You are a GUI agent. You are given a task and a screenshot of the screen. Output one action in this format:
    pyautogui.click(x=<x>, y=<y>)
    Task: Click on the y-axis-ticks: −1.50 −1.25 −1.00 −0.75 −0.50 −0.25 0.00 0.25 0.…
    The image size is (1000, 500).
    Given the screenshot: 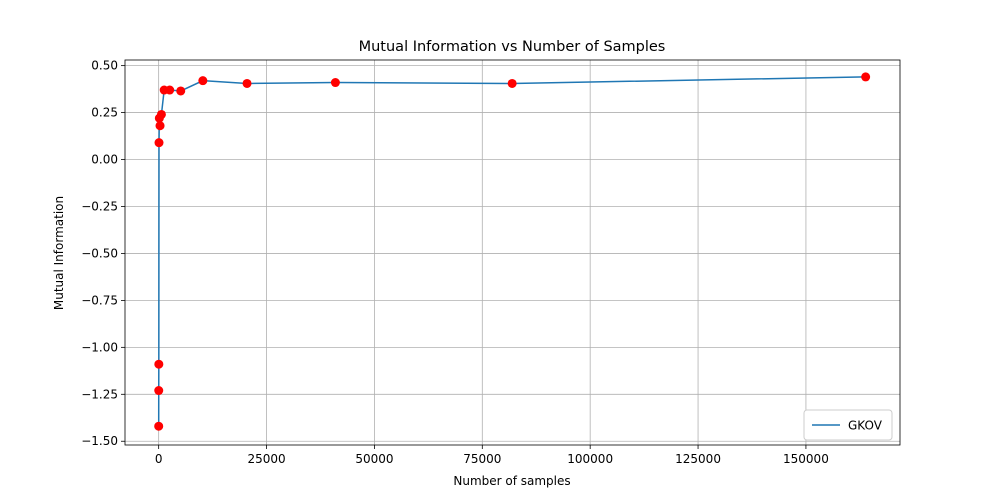 What is the action you would take?
    pyautogui.click(x=103, y=253)
    